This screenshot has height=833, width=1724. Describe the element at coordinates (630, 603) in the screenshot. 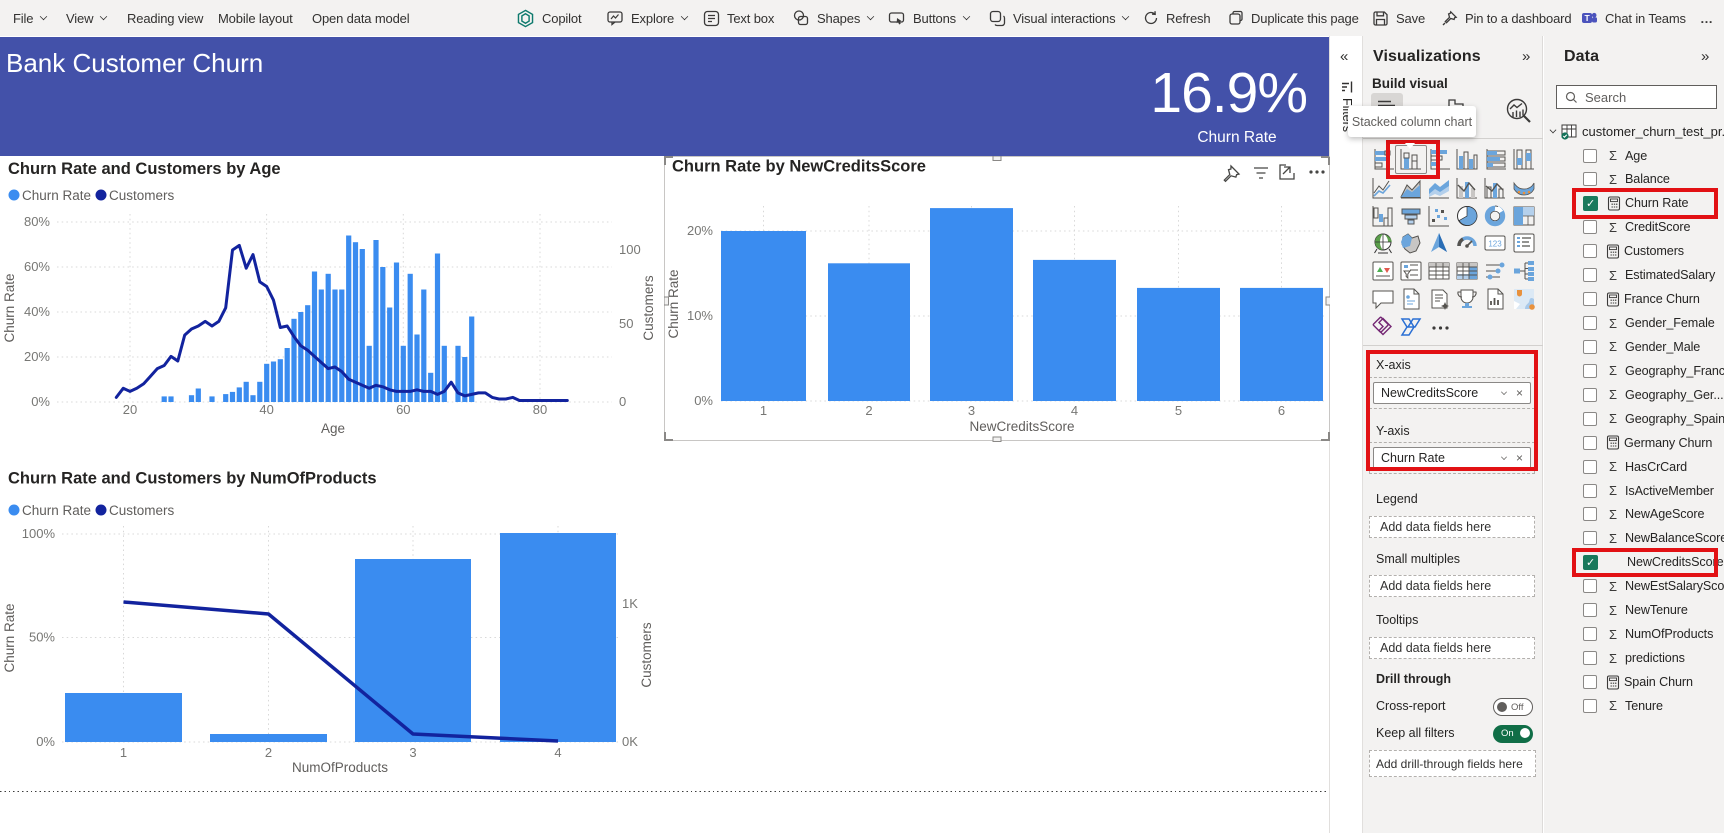

I see `svg-text: 1K` at that location.